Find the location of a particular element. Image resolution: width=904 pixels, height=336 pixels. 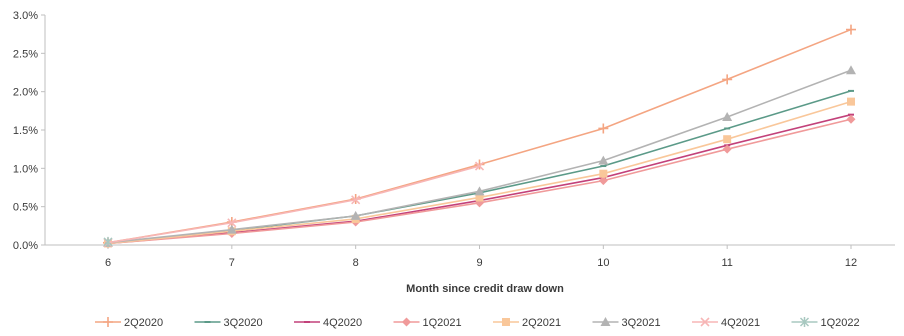

x-tick-label: 10 is located at coordinates (603, 263).